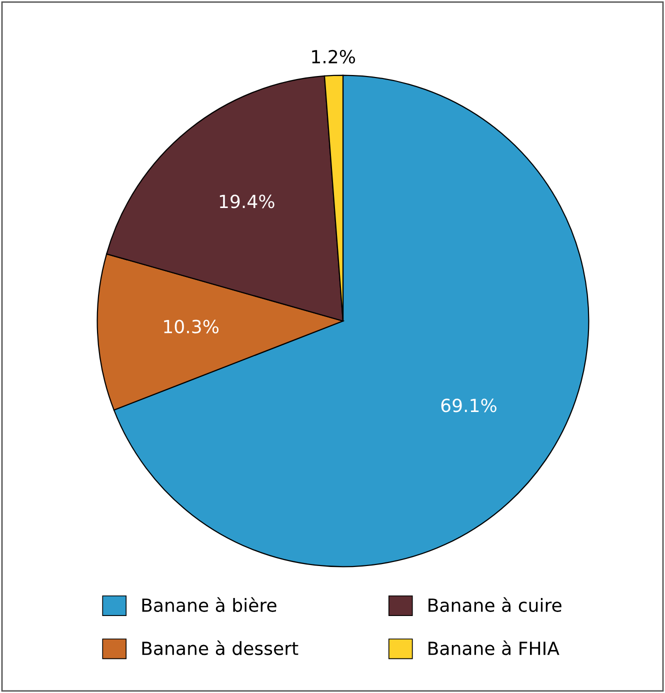  Describe the element at coordinates (191, 327) in the screenshot. I see `data-label: 10.3%` at that location.